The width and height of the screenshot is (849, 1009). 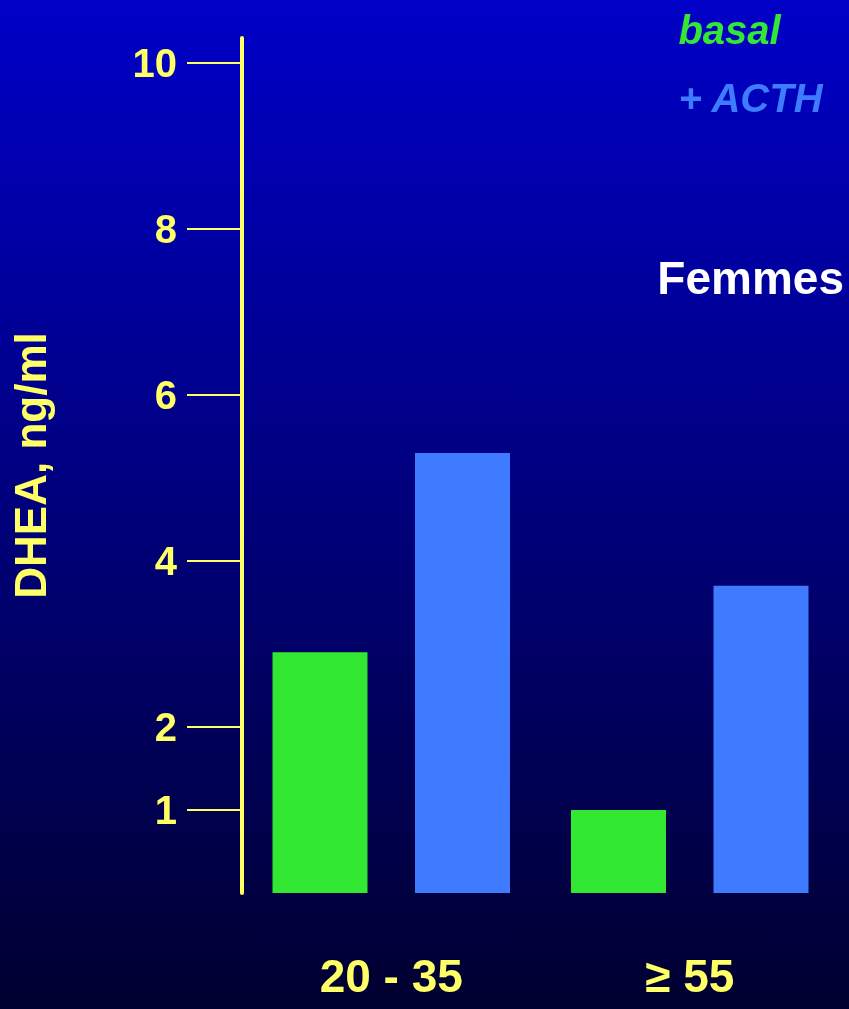 What do you see at coordinates (165, 809) in the screenshot?
I see `y-tick-label: 1` at bounding box center [165, 809].